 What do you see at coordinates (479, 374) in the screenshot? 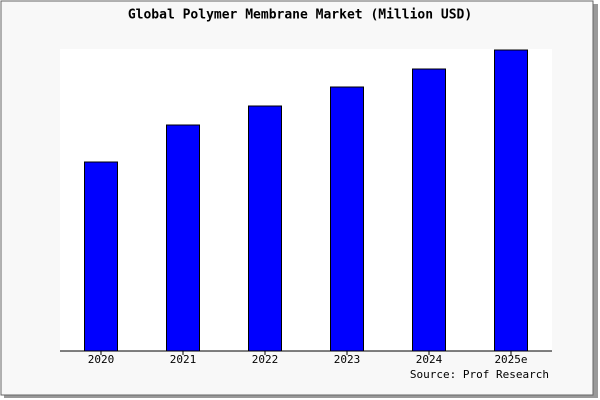
I see `source-note: Source: Prof Research` at bounding box center [479, 374].